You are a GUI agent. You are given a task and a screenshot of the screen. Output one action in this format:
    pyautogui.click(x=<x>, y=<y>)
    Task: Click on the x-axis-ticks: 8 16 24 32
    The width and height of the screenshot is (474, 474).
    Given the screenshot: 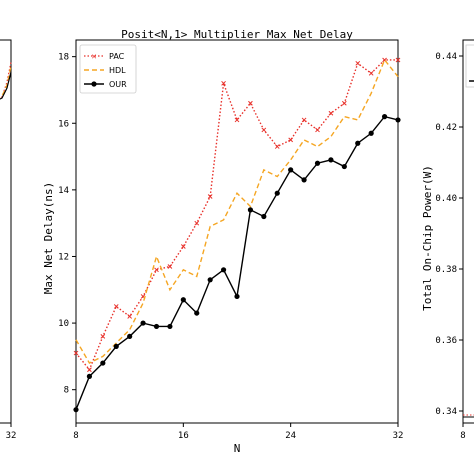 What is the action you would take?
    pyautogui.click(x=238, y=432)
    